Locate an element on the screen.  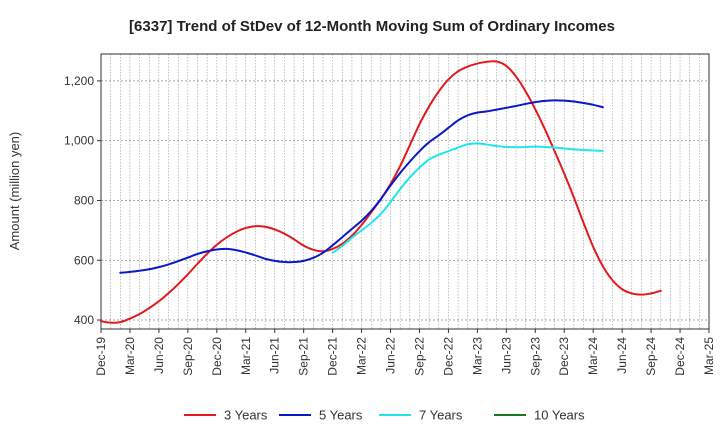
x-tick-label: Dec-19 is located at coordinates (101, 356).